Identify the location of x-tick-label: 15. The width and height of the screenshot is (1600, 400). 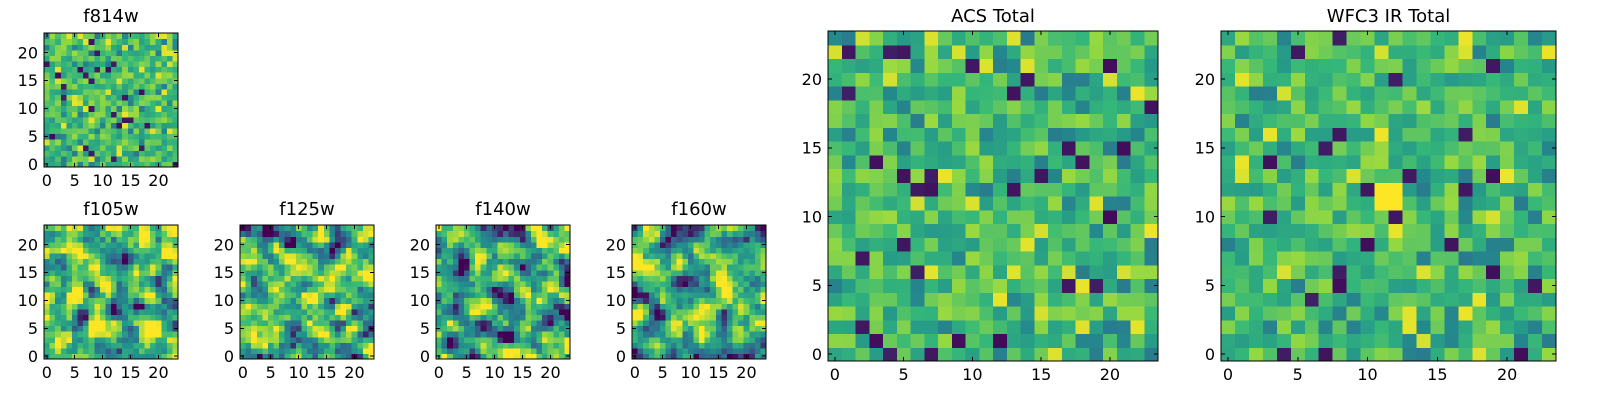
(130, 180).